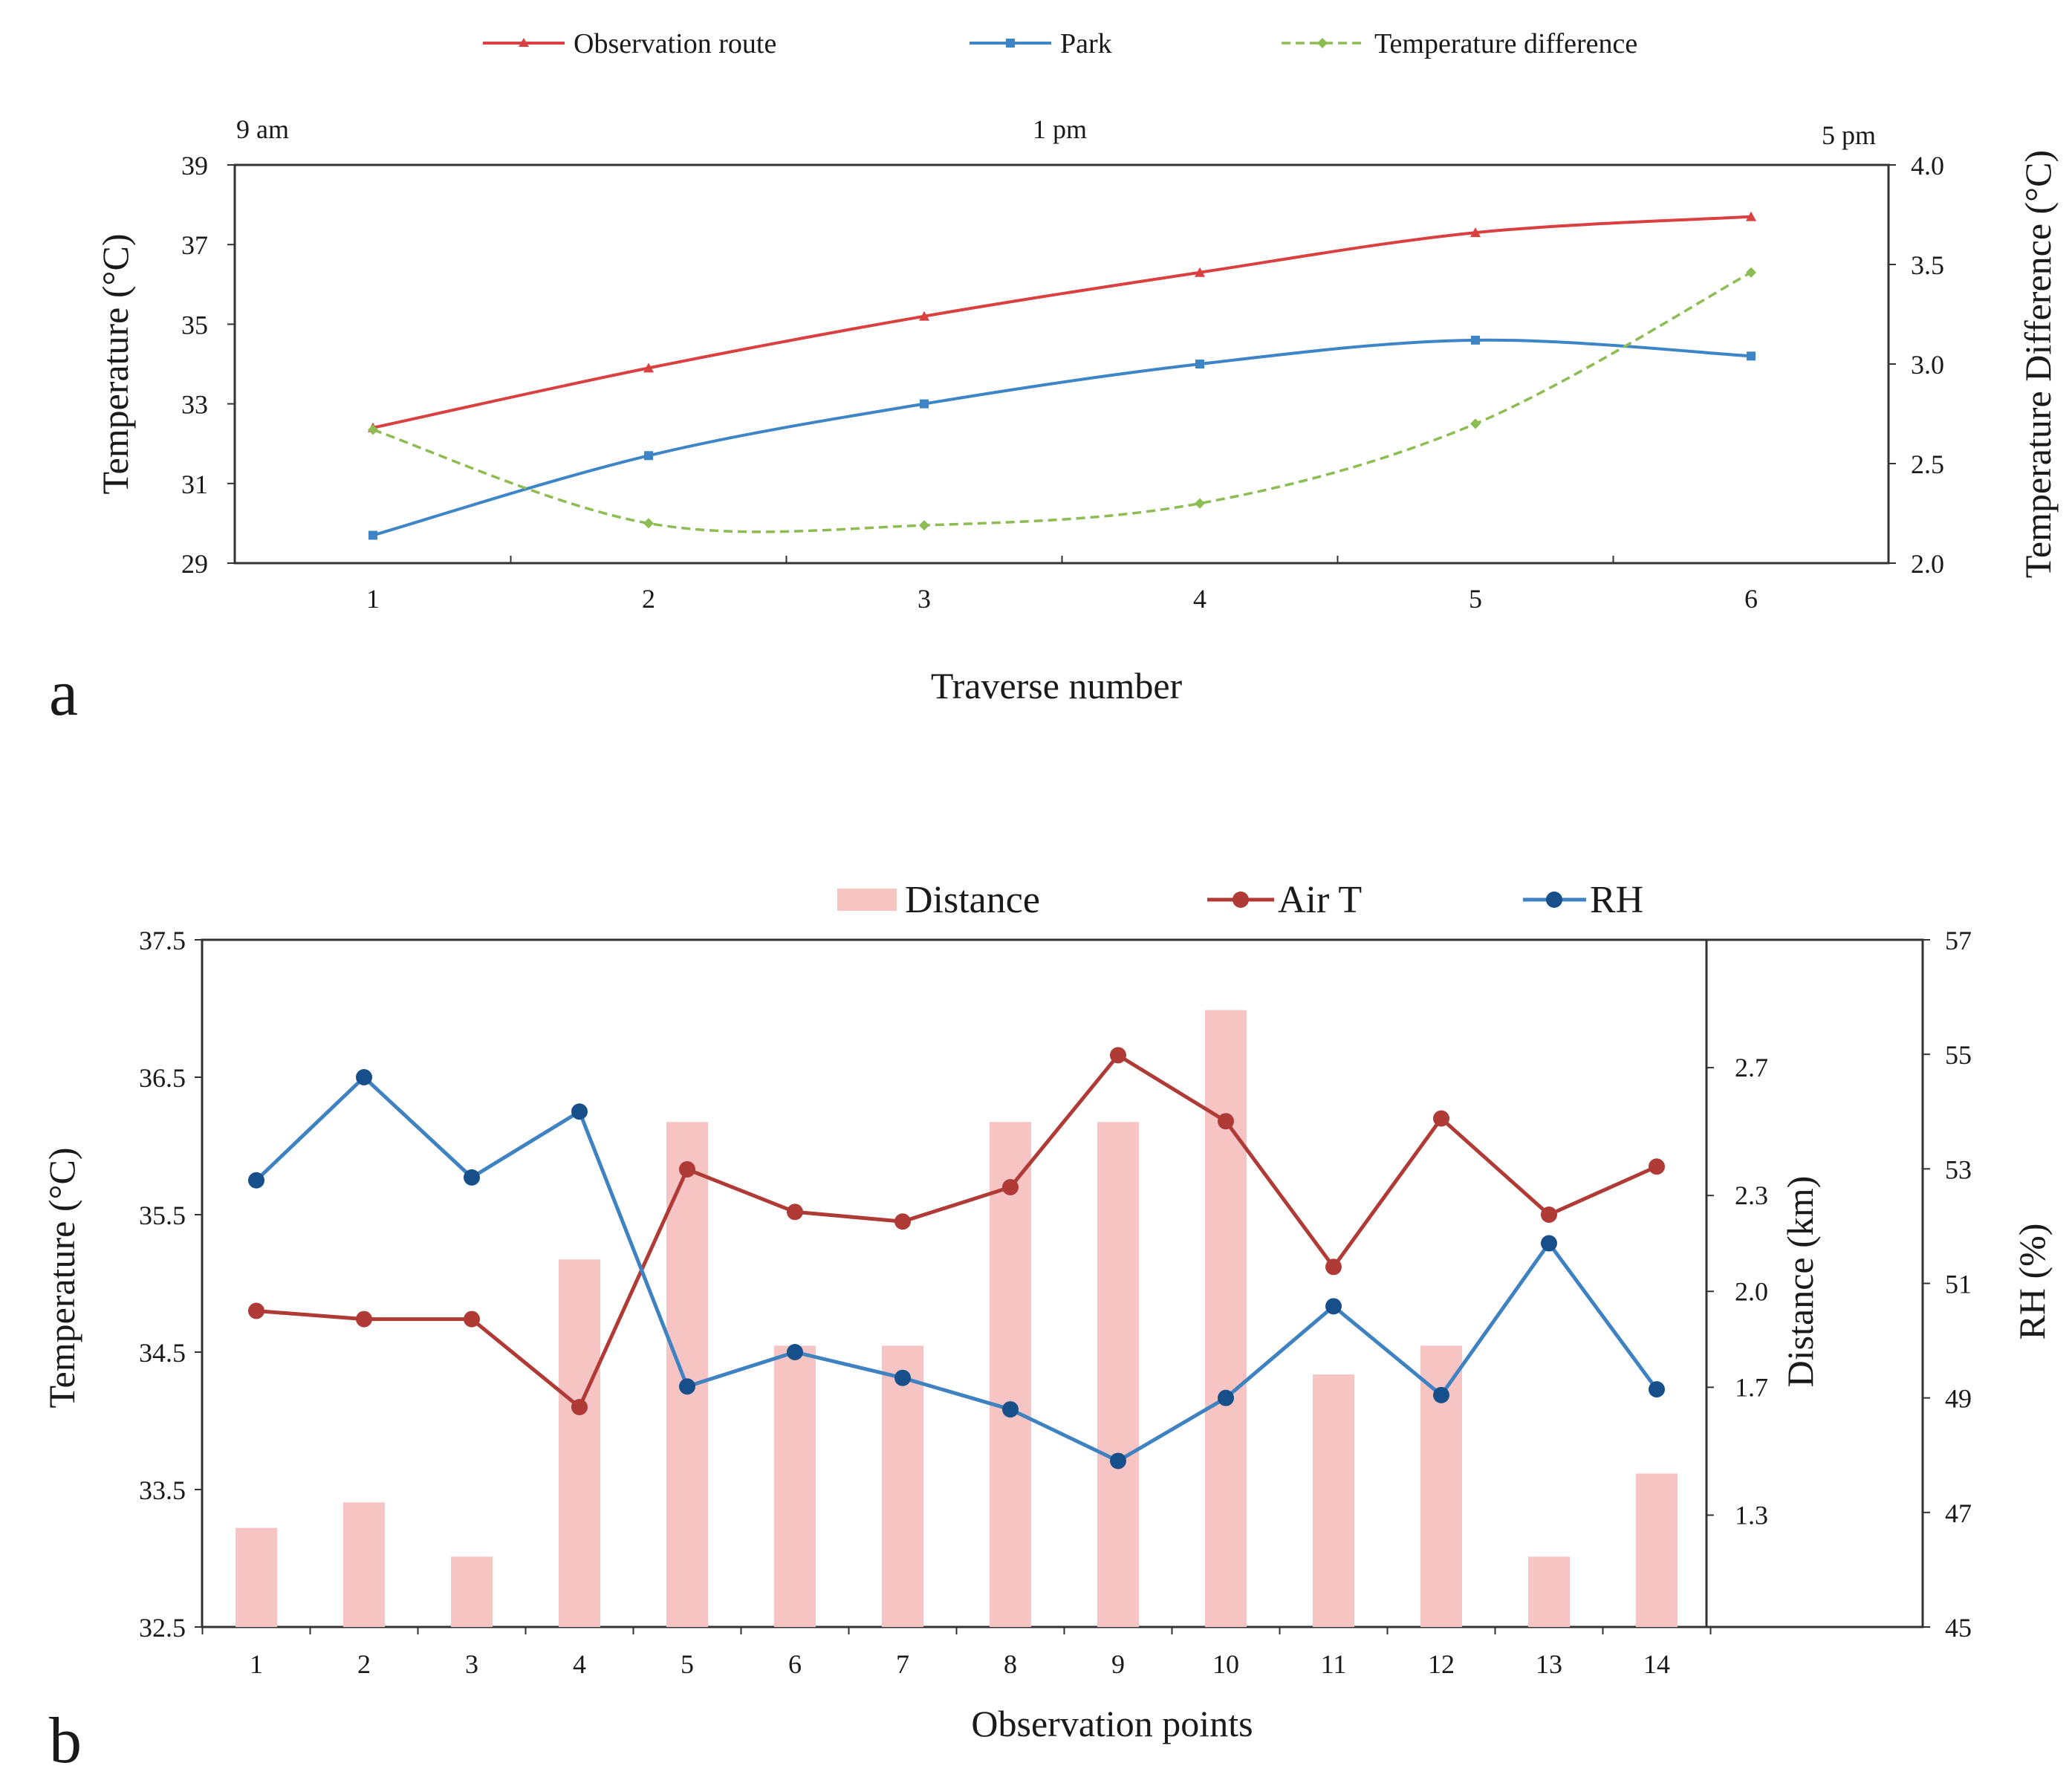 Image resolution: width=2072 pixels, height=1783 pixels. I want to click on y-tick-label-rh-b: 53, so click(1958, 1169).